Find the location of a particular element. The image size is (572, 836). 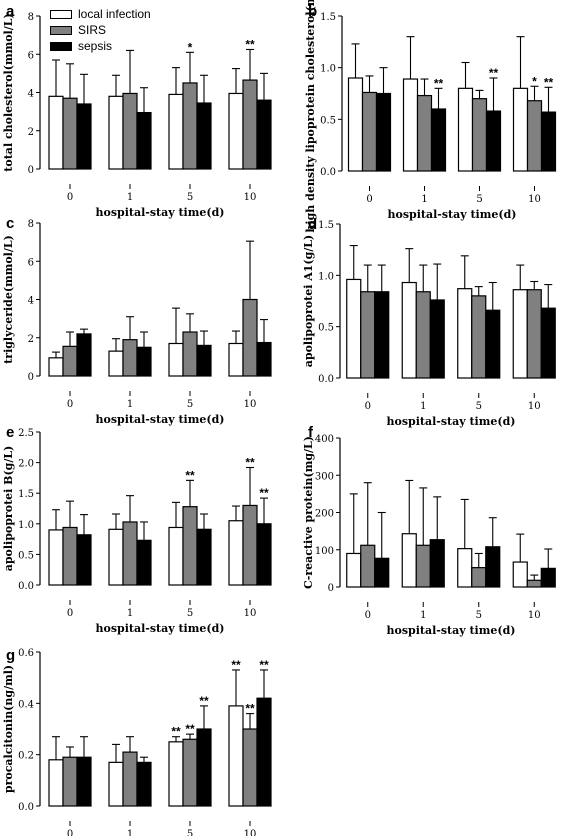

panel-letter: e is located at coordinates (10, 432).